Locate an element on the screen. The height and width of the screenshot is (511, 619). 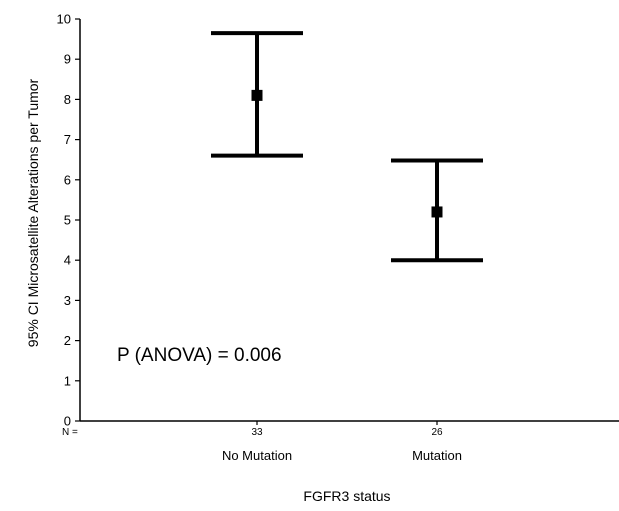
y-tick-label: 0 is located at coordinates (67, 421).